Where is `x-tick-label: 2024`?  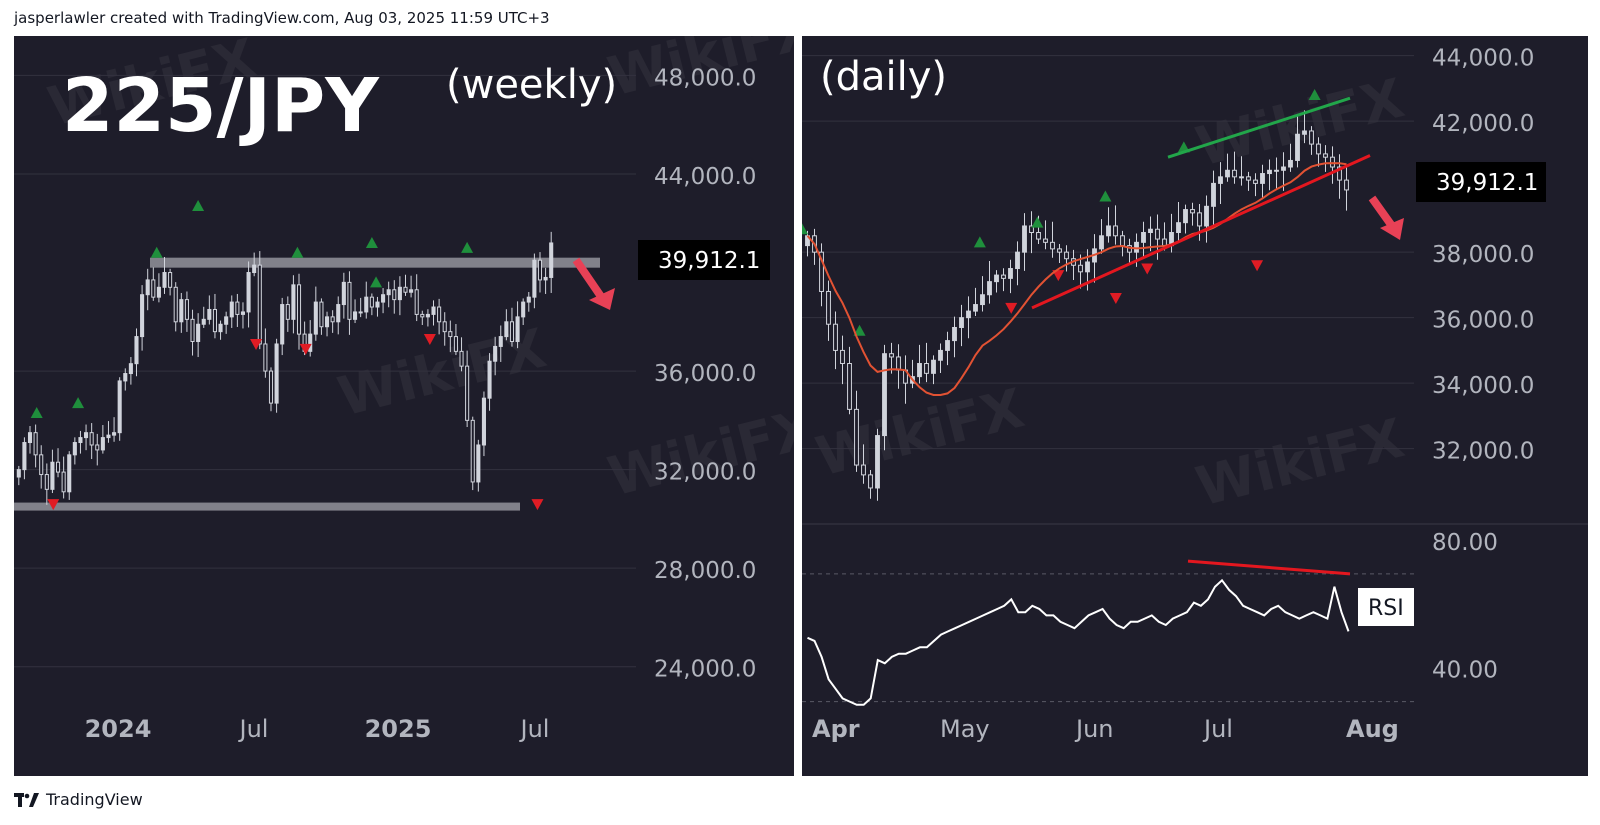 x-tick-label: 2024 is located at coordinates (118, 729).